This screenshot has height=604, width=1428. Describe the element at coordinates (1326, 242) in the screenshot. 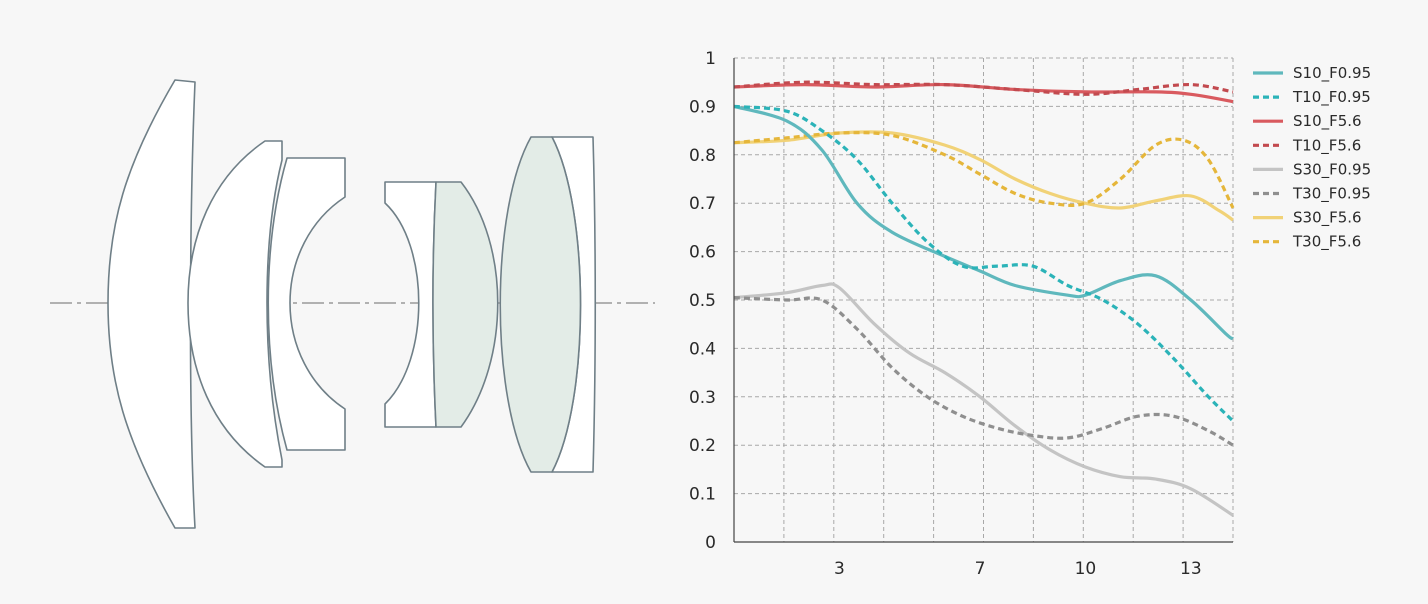

I see `legend-label-t30-f5-6: T30_F5.6` at that location.